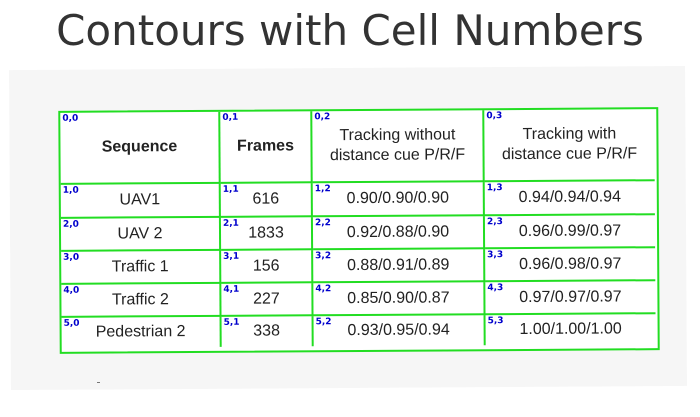 The height and width of the screenshot is (417, 700). Describe the element at coordinates (231, 322) in the screenshot. I see `cell-index: 5,1` at that location.